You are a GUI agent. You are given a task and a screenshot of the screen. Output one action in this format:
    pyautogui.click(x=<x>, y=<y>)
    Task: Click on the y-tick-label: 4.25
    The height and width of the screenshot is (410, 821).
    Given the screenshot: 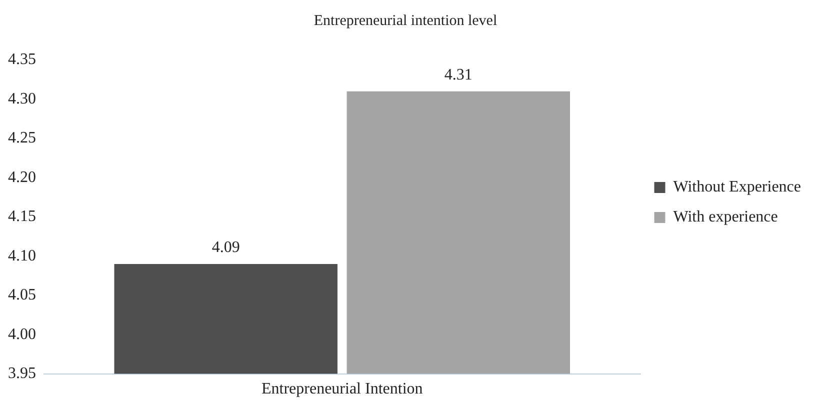 What is the action you would take?
    pyautogui.click(x=22, y=138)
    